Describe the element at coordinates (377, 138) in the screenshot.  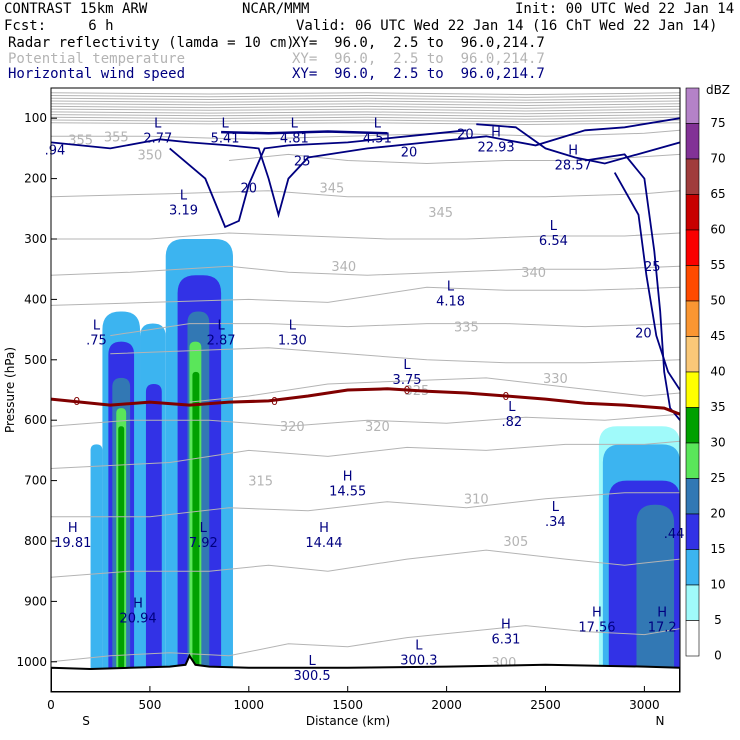
I see `extremum-value: 4.51` at that location.